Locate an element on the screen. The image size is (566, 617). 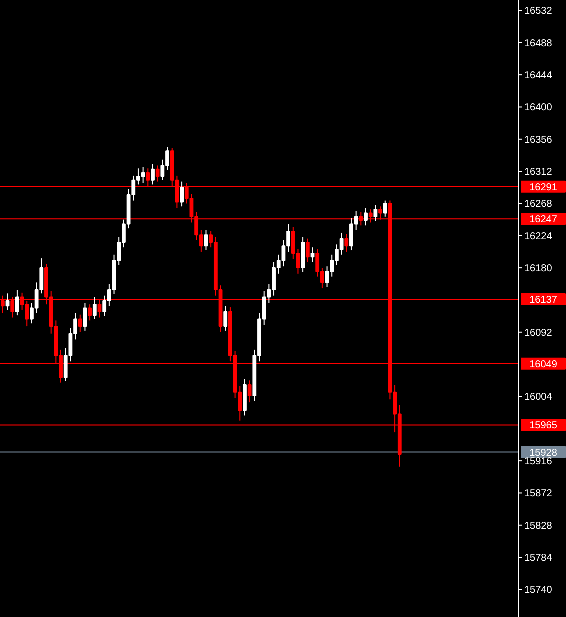
y-tick-label: 15828 is located at coordinates (538, 526).